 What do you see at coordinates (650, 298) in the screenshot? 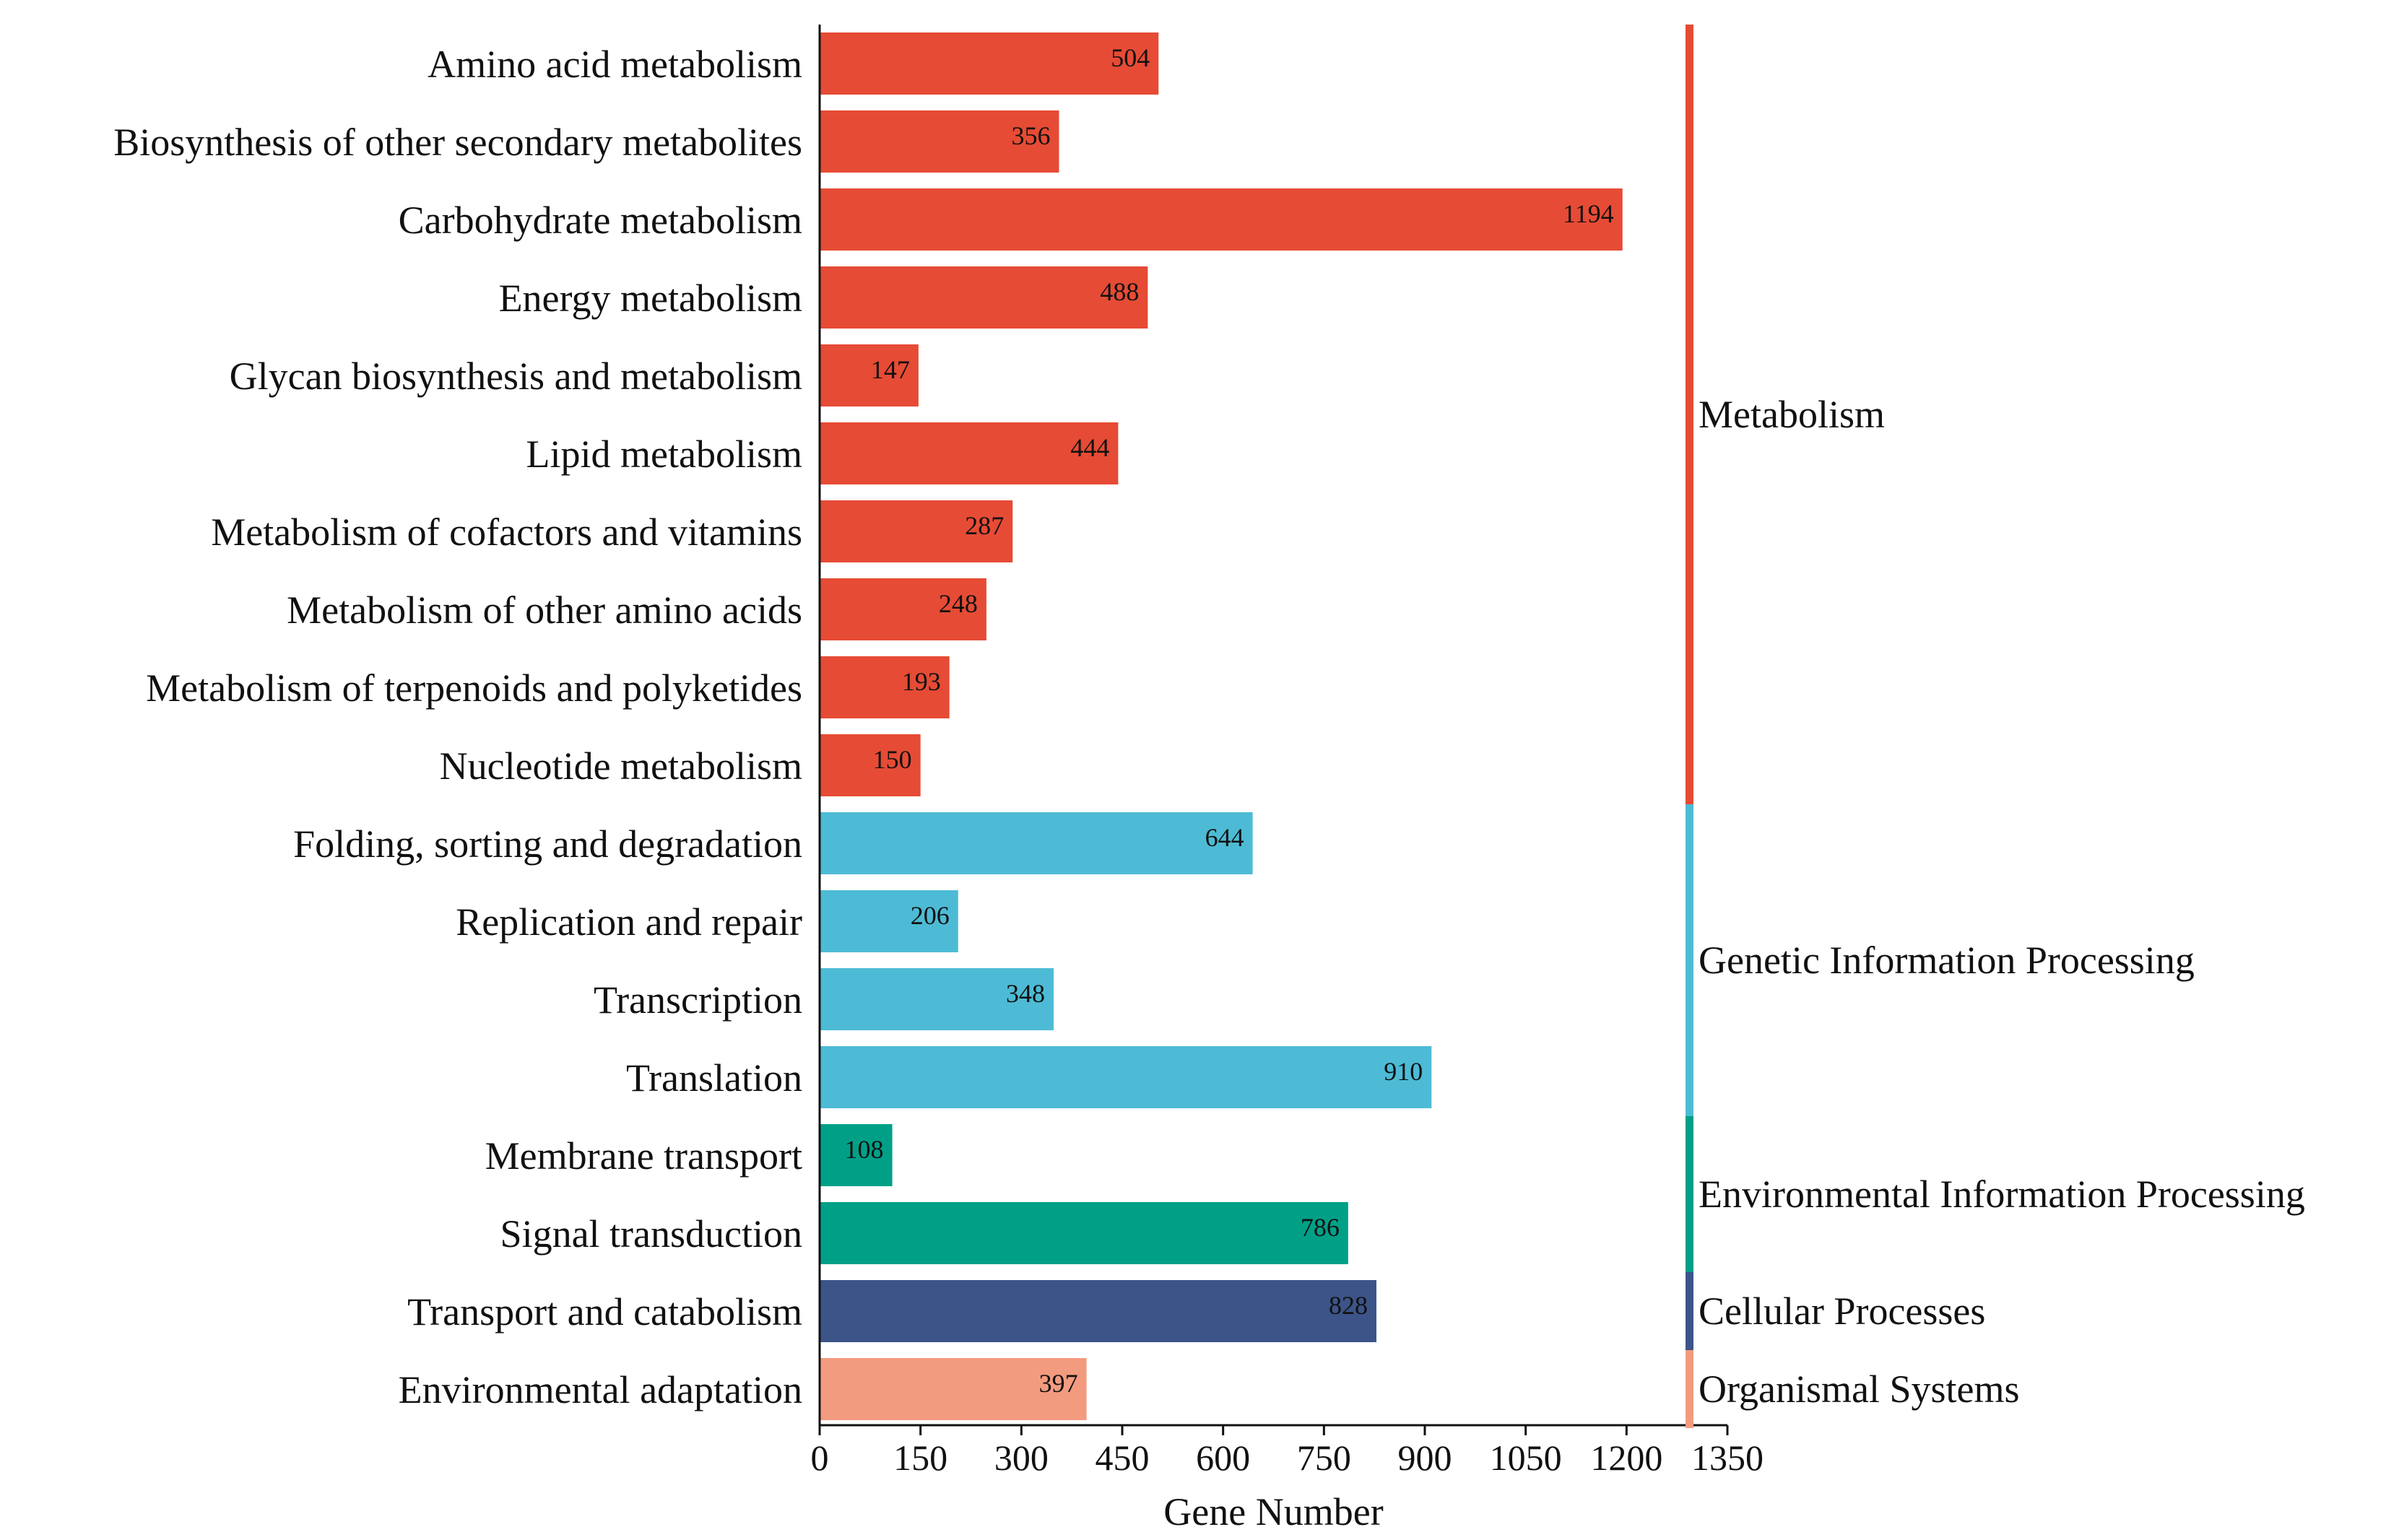
I see `category-label: Energy metabolism` at bounding box center [650, 298].